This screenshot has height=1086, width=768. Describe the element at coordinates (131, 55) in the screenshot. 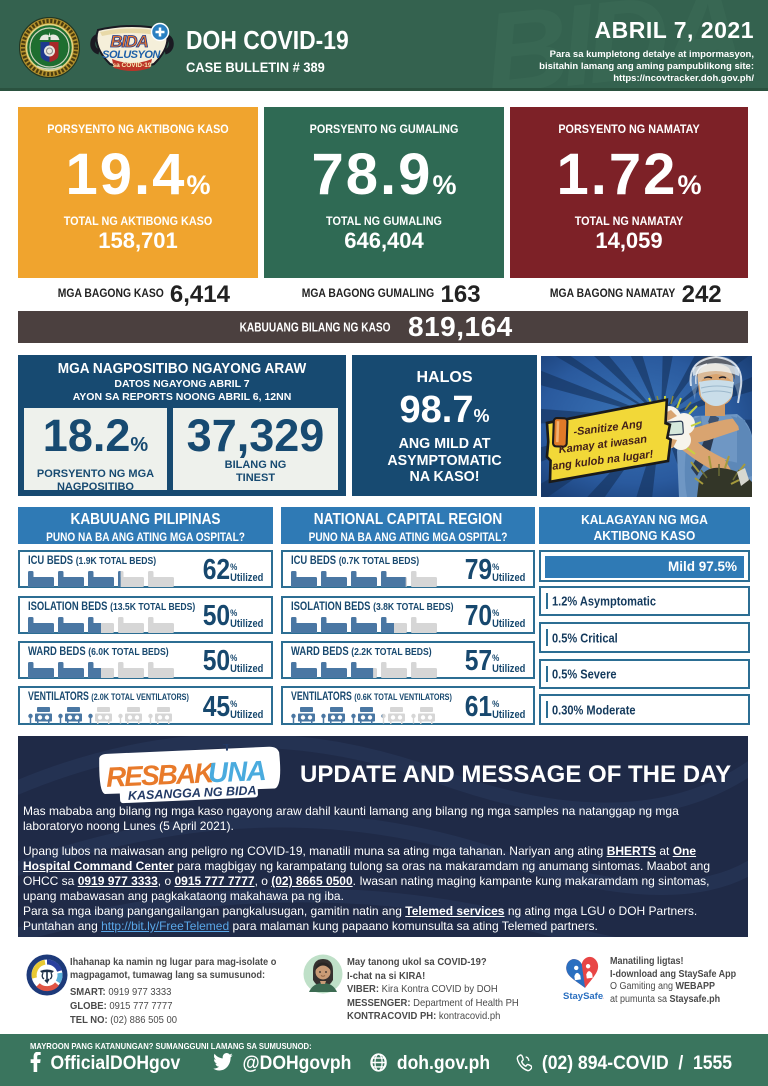

I see `svg-text: SOLUSYON` at that location.